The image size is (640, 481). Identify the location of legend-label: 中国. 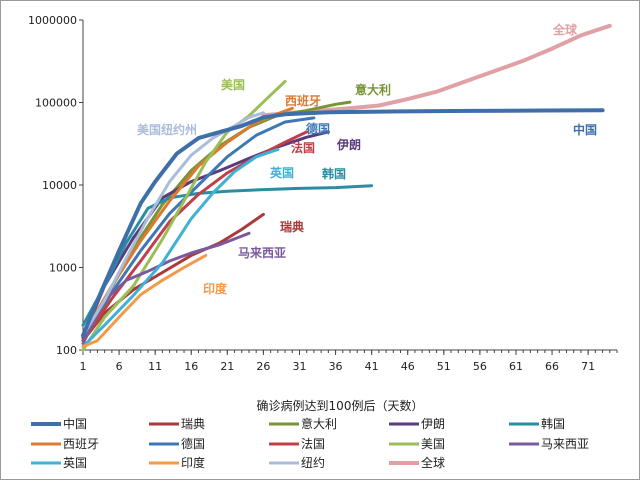
(75, 423).